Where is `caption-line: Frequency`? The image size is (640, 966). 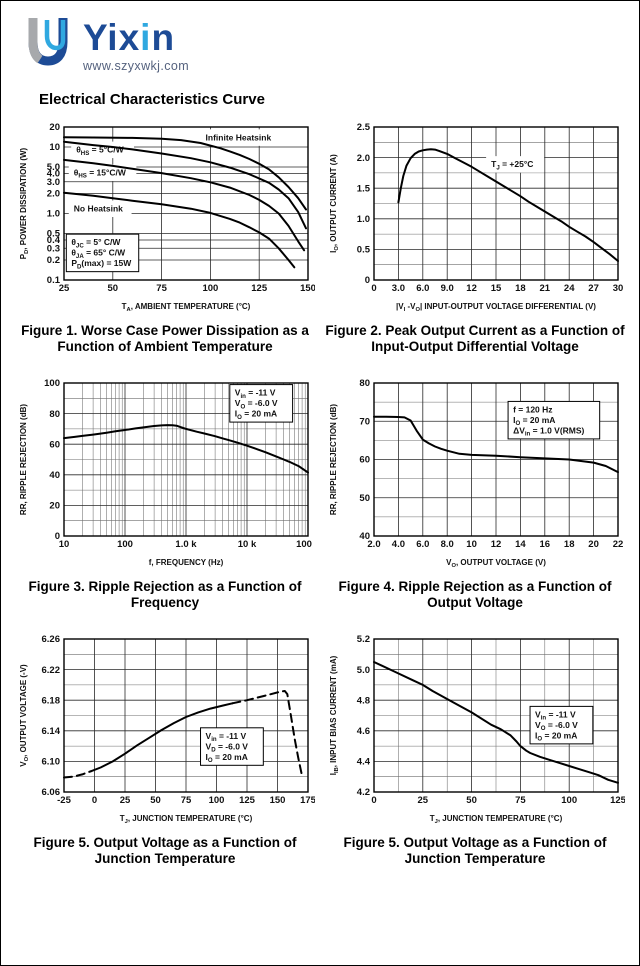 caption-line: Frequency is located at coordinates (165, 603).